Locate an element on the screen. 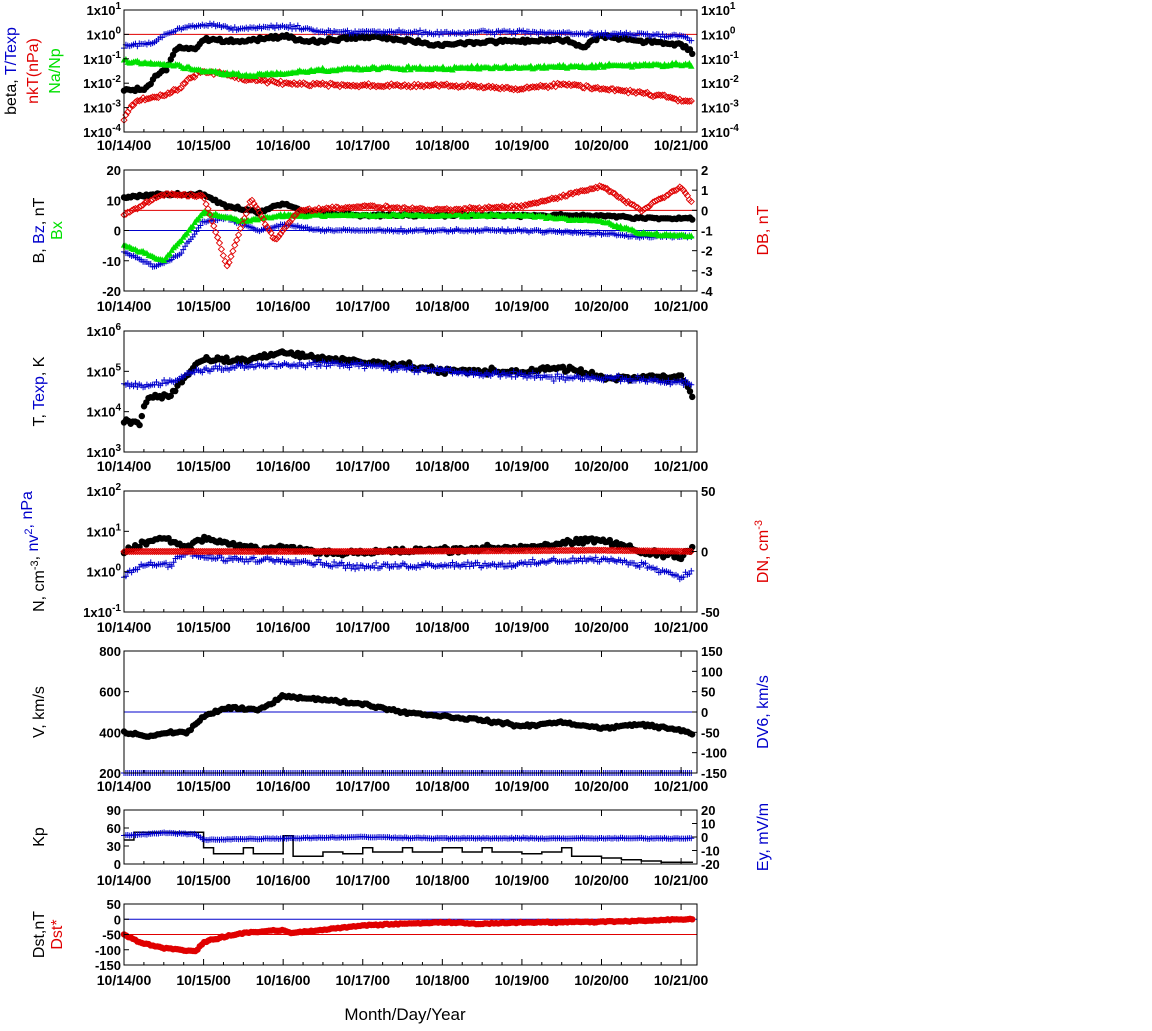  y-right-tick-label: -4 is located at coordinates (707, 291).